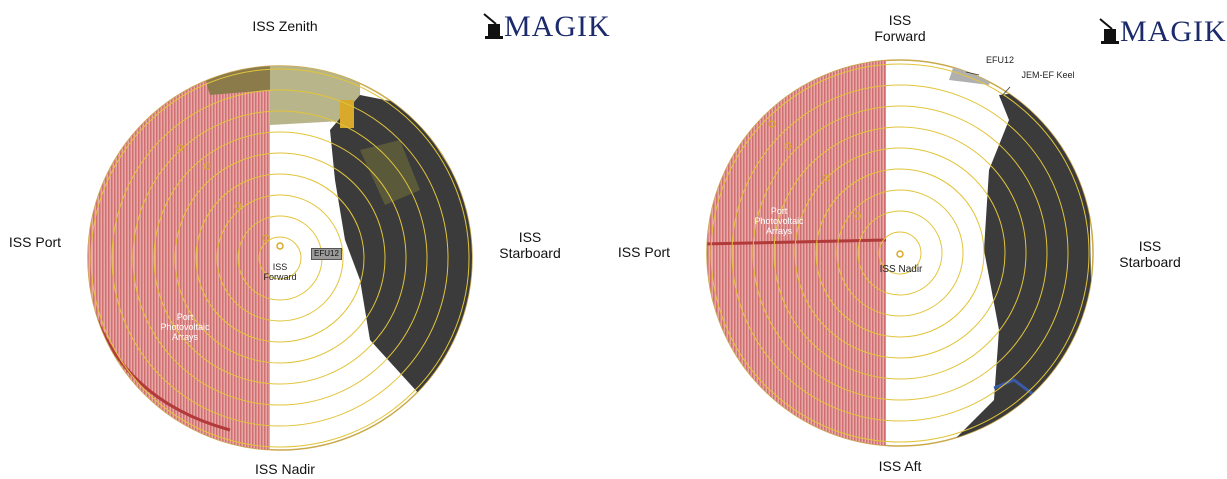  I want to click on label-top: ISS Forward, so click(900, 28).